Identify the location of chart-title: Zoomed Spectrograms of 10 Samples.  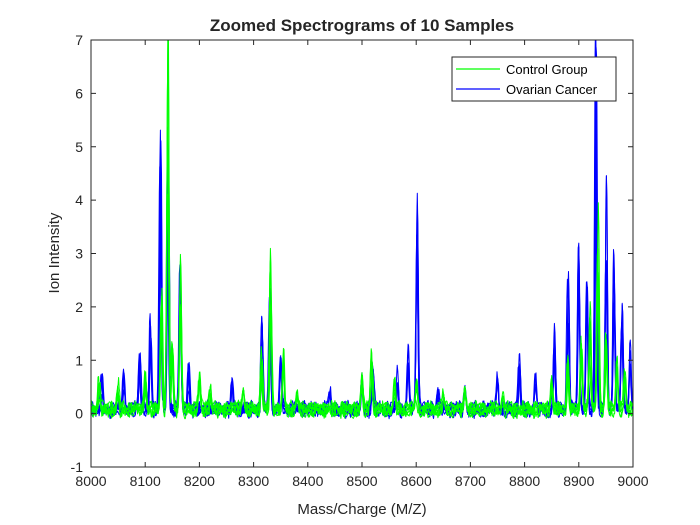
(362, 25).